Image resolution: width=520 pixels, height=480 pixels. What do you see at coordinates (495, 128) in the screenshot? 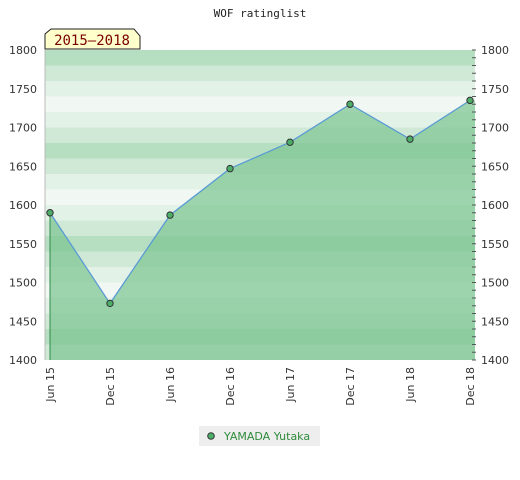
I see `y-tick-label-right: 1700` at bounding box center [495, 128].